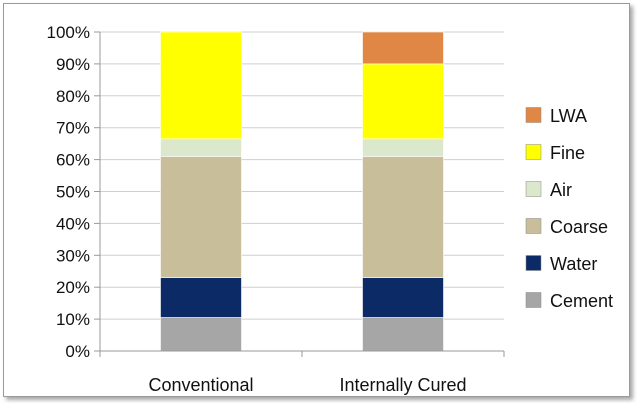 This screenshot has width=637, height=403. I want to click on y-tick-label: 20%, so click(73, 287).